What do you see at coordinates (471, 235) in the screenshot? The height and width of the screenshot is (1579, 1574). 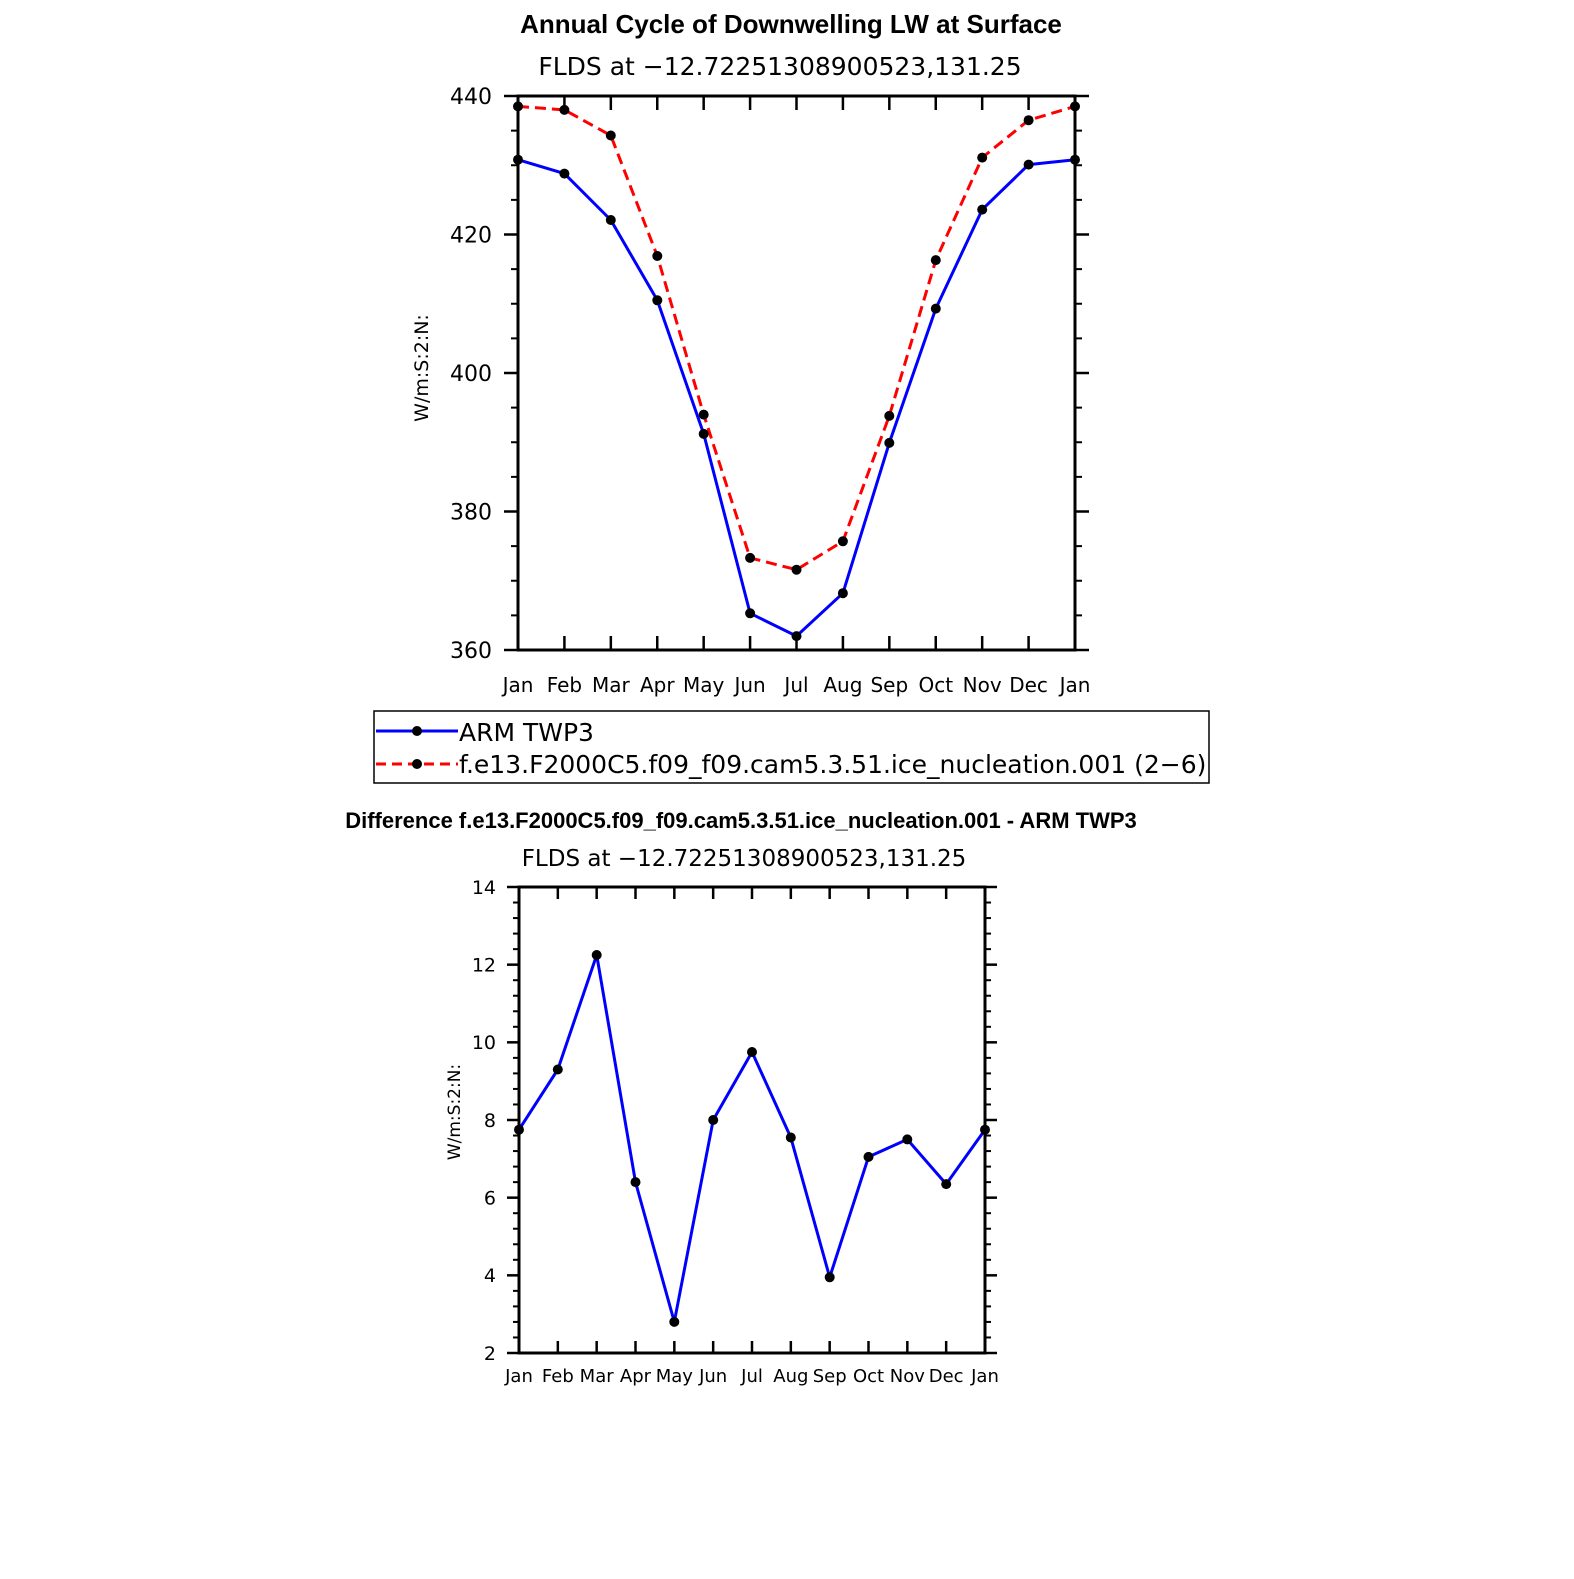 I see `top-ytick-label-3: 420` at bounding box center [471, 235].